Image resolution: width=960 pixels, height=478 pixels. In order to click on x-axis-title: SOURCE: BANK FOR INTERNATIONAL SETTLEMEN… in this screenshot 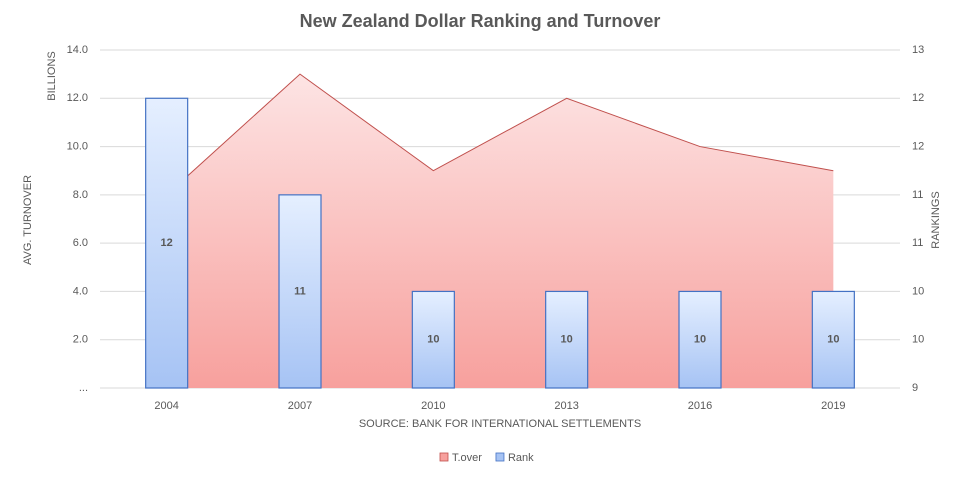, I will do `click(500, 424)`.